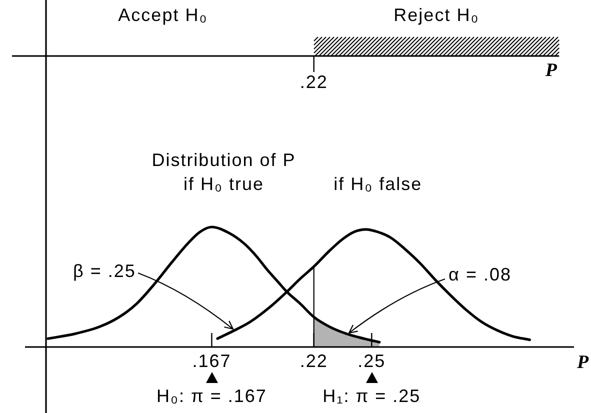 This screenshot has height=413, width=591. What do you see at coordinates (582, 362) in the screenshot?
I see `x-axis-title: P` at bounding box center [582, 362].